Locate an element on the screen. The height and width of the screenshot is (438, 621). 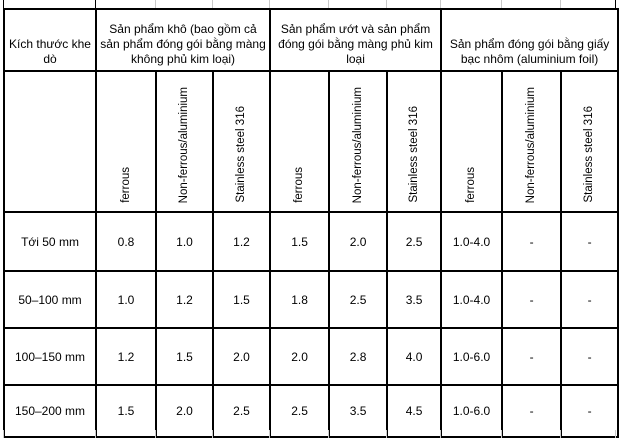
row-label: 50–100 mm is located at coordinates (50, 299).